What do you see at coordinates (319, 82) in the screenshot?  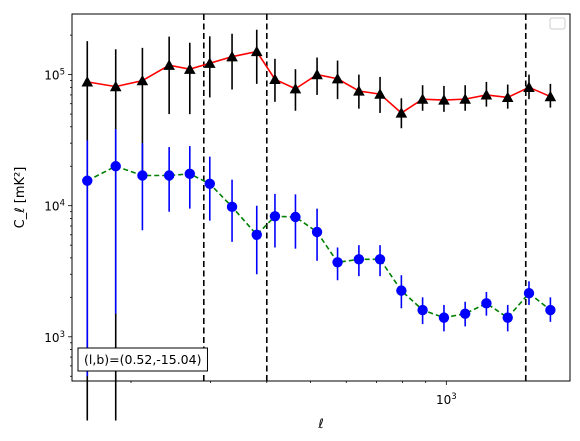 I see `series-line` at bounding box center [319, 82].